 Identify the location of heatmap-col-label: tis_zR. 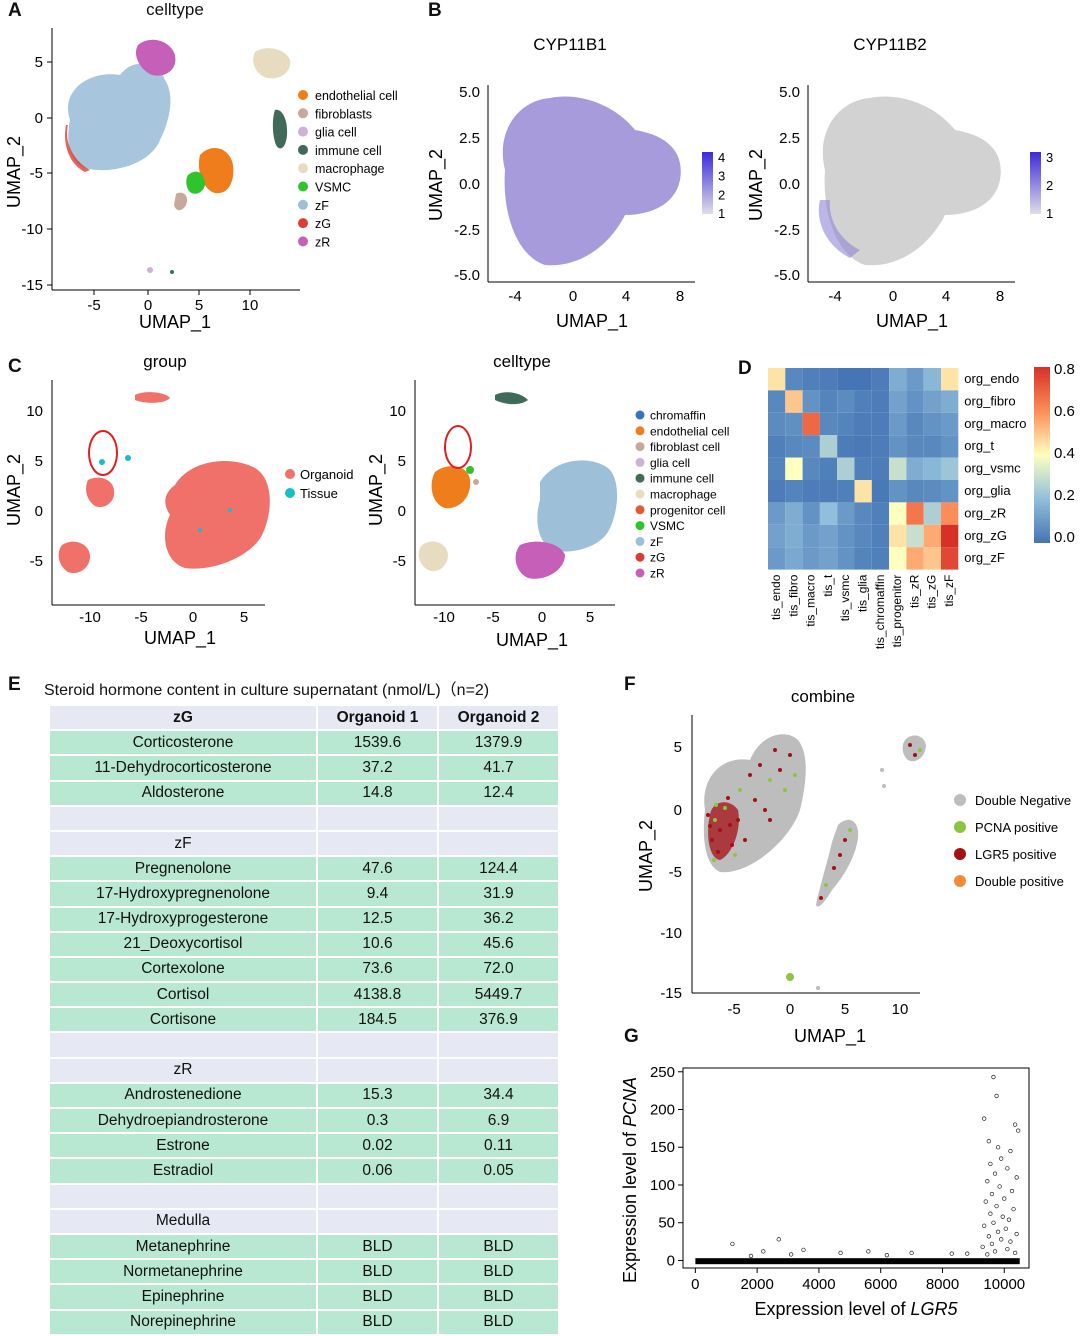
(914, 591).